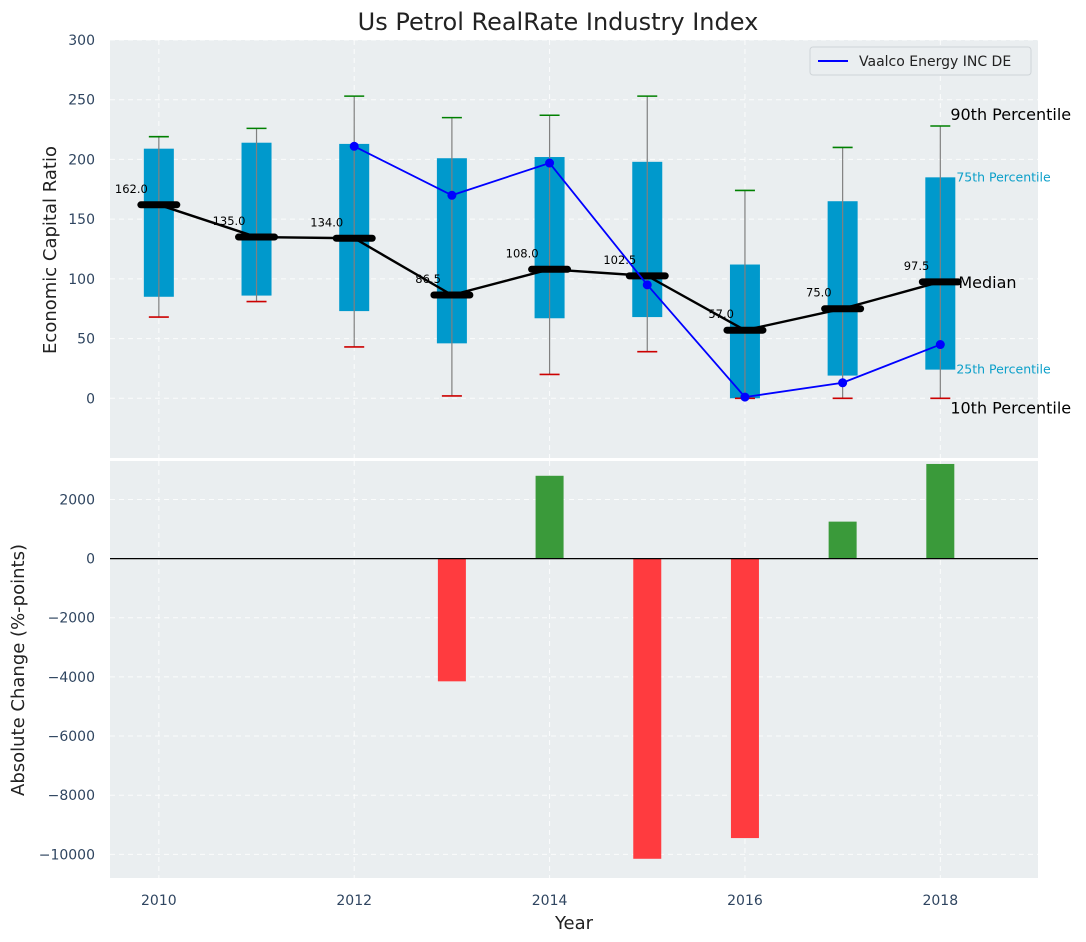 This screenshot has width=1086, height=942. Describe the element at coordinates (917, 266) in the screenshot. I see `median-label-2018: 97.5` at that location.